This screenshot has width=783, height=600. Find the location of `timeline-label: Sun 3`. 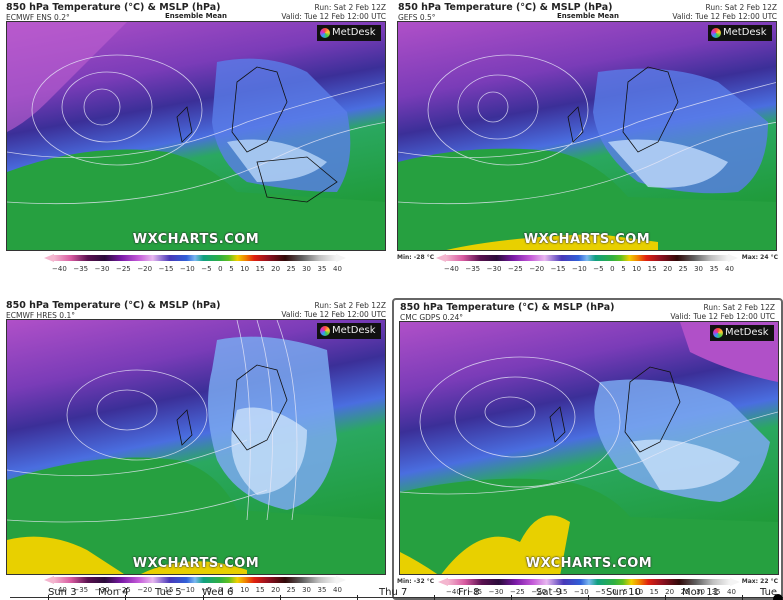

timeline-label: Sun 3 is located at coordinates (62, 592).